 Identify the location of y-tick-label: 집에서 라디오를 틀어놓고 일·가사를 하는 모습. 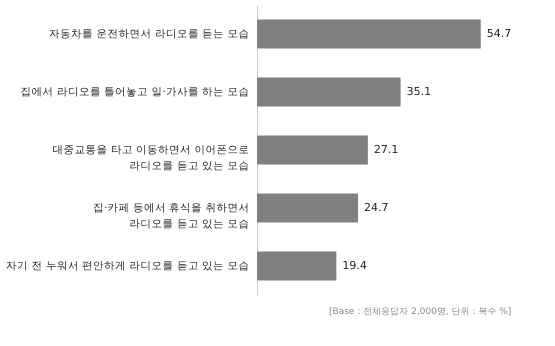
(135, 92).